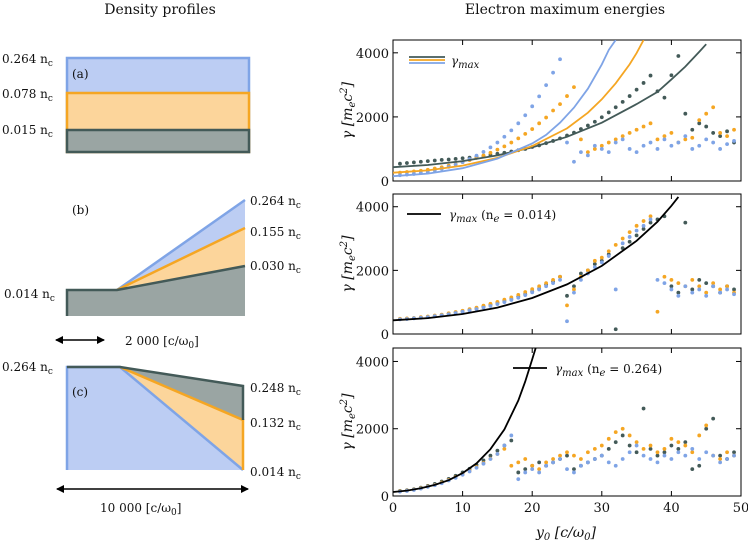 Image resolution: width=748 pixels, height=547 pixels. Describe the element at coordinates (372, 208) in the screenshot. I see `y-tick-label: 4000` at that location.